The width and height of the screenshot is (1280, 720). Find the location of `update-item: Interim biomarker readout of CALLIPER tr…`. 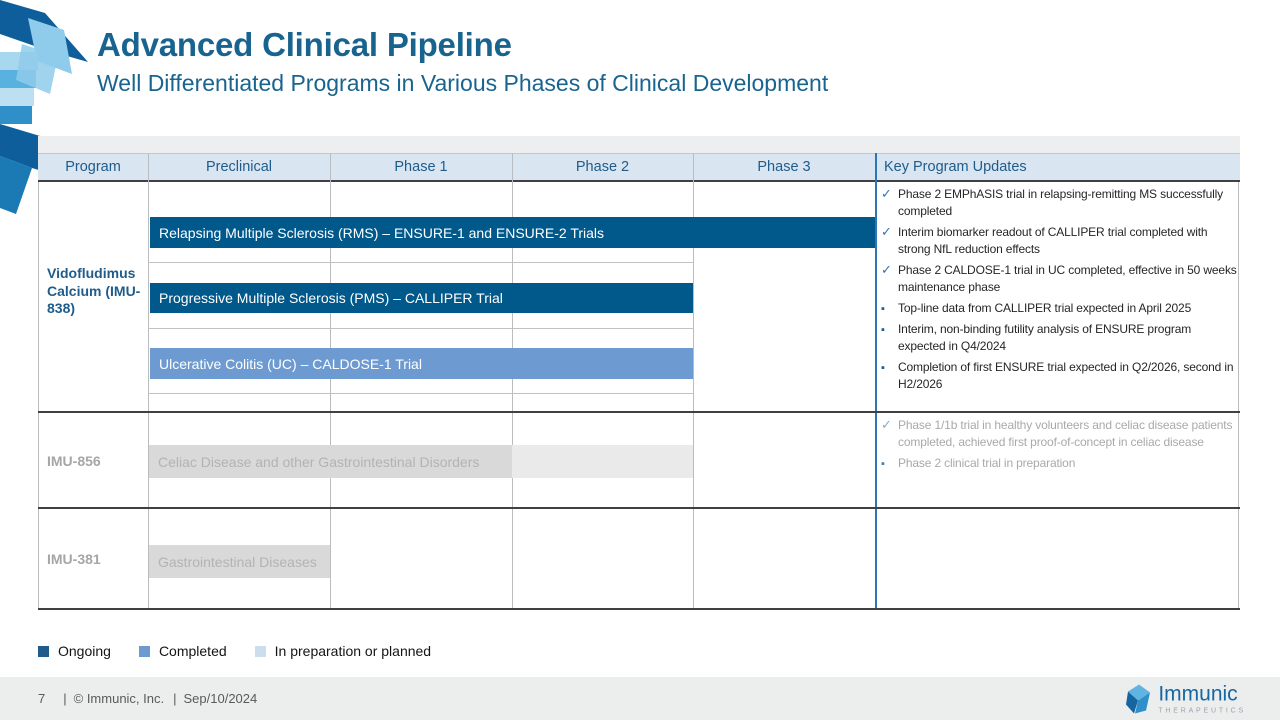

update-item: Interim biomarker readout of CALLIPER tr… is located at coordinates (1061, 241).